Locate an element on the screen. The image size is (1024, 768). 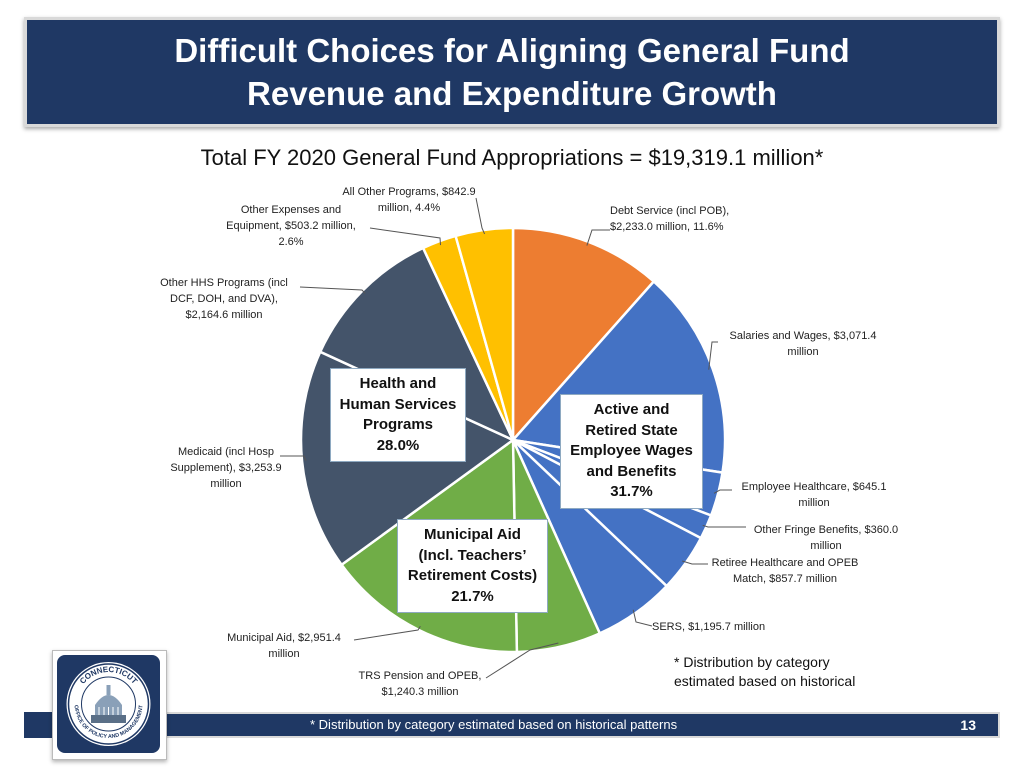
page-number: 13 is located at coordinates (968, 725).